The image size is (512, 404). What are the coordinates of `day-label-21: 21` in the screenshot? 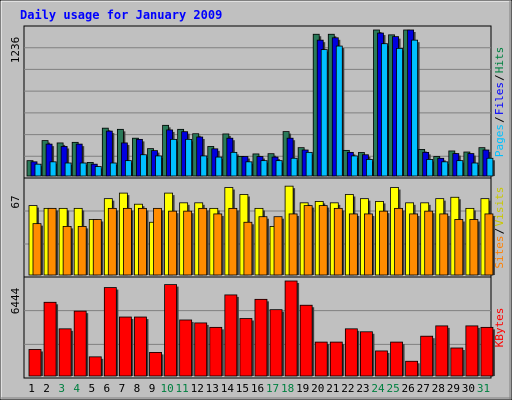 It's located at (332, 388).